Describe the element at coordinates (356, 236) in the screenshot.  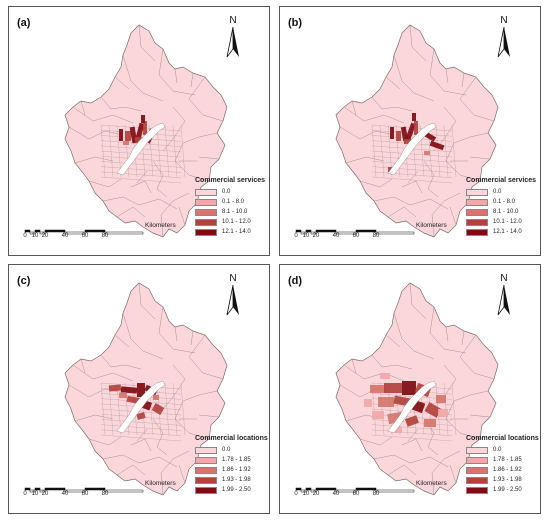
I see `scale-tick-label: 60` at that location.